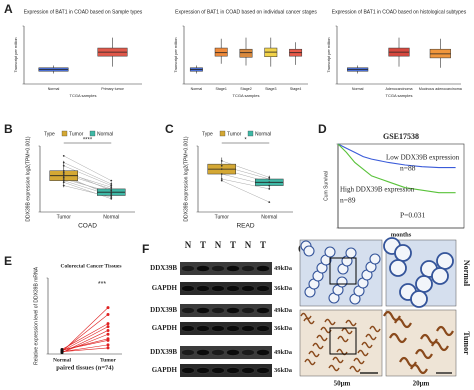 This screenshot has width=474, height=390. I want to click on scale-label: 20μm, so click(421, 384).